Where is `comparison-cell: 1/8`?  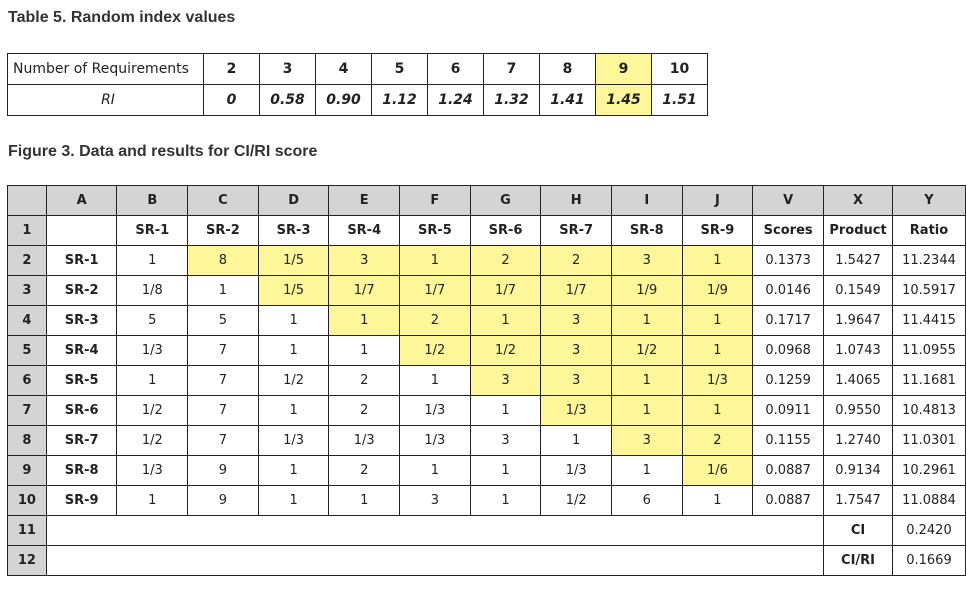
comparison-cell: 1/8 is located at coordinates (152, 290).